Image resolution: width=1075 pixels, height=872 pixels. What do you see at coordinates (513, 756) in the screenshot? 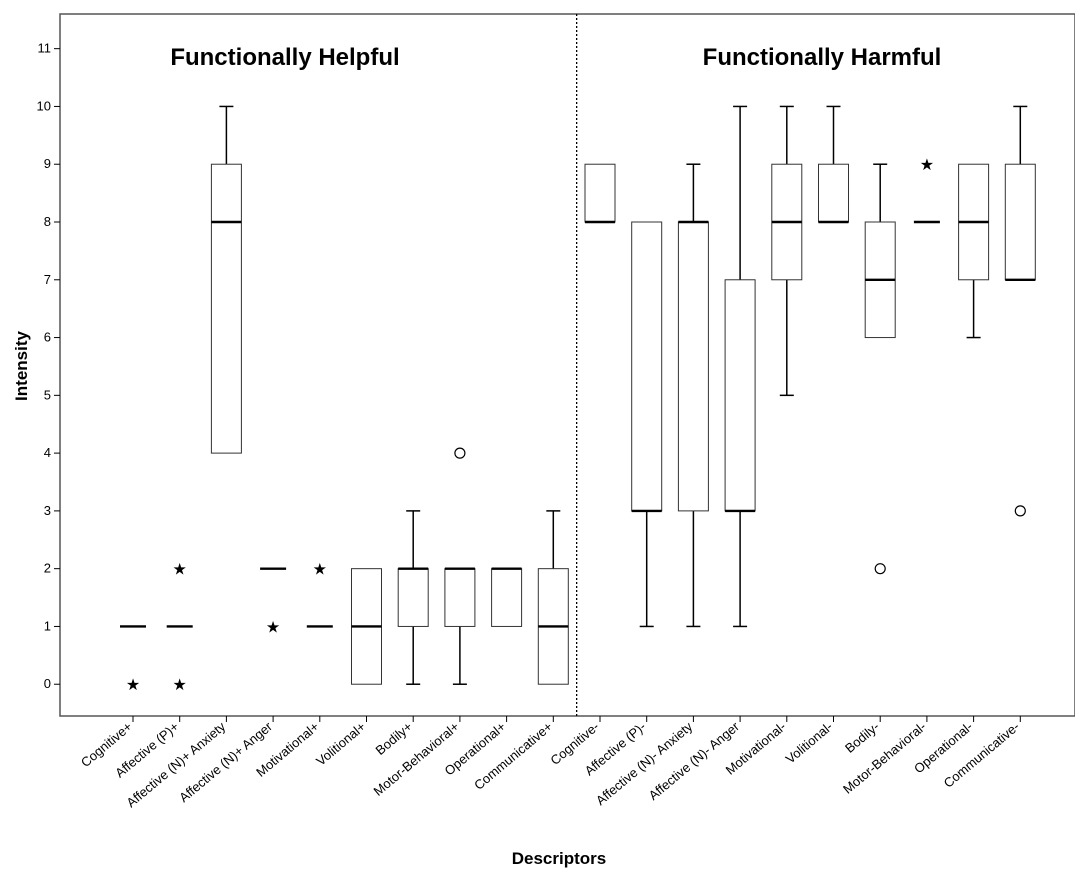
I see `x-tick-label: Communicative+` at bounding box center [513, 756].